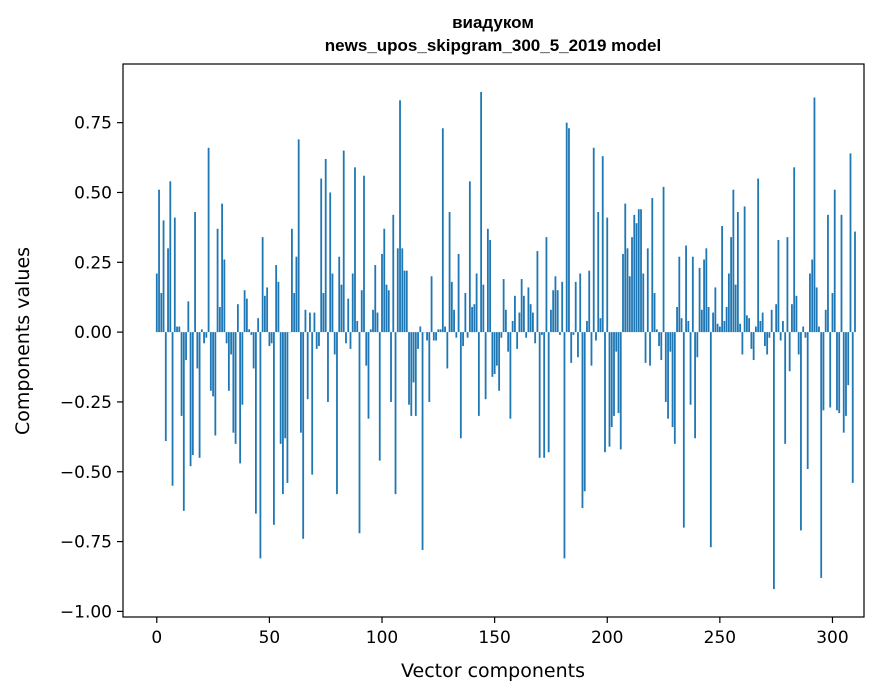  Describe the element at coordinates (86, 403) in the screenshot. I see `y-tick-label: −0.25` at that location.